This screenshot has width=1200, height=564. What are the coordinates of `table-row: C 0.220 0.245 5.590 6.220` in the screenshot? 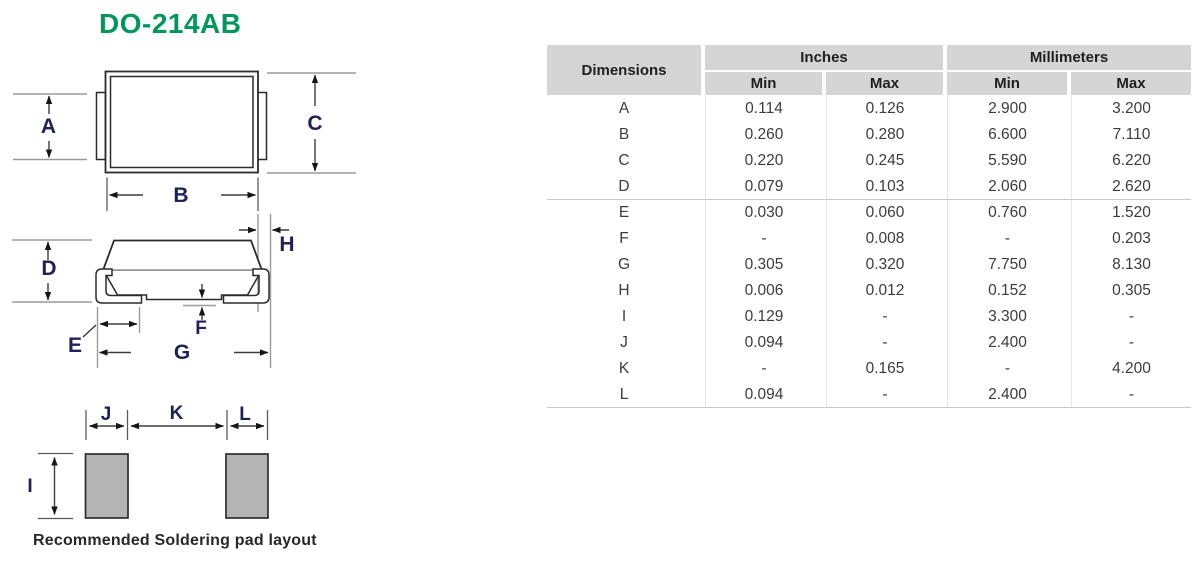 It's located at (869, 161).